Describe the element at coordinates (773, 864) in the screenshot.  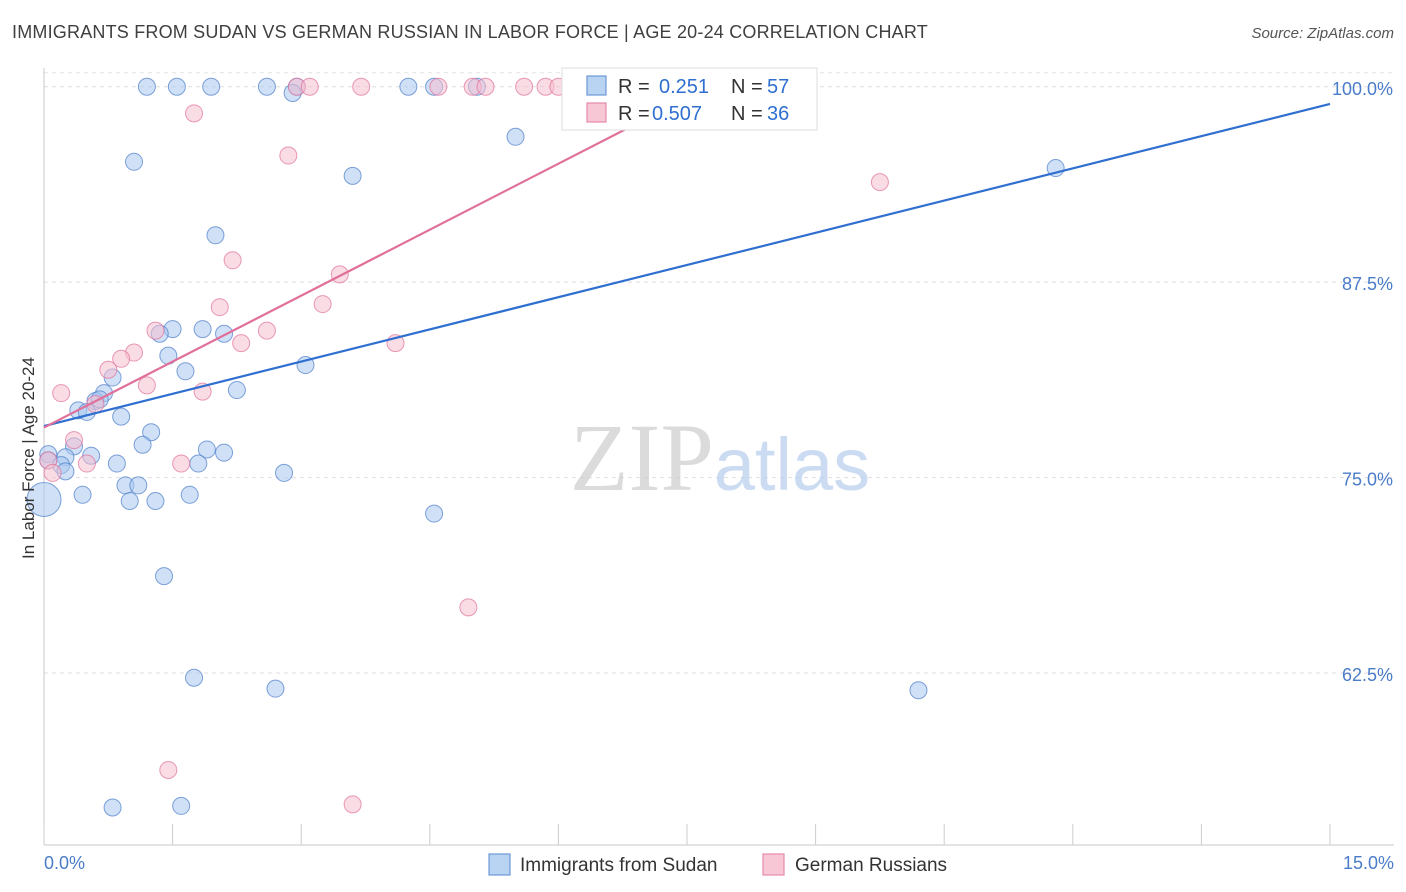
I see `series-legend-swatch-german-russian` at that location.